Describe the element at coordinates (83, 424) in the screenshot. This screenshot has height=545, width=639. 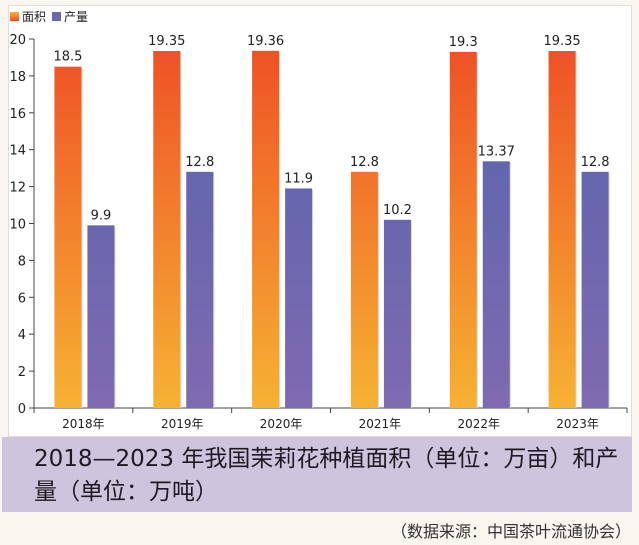
I see `x-tick-label: 2018年` at that location.